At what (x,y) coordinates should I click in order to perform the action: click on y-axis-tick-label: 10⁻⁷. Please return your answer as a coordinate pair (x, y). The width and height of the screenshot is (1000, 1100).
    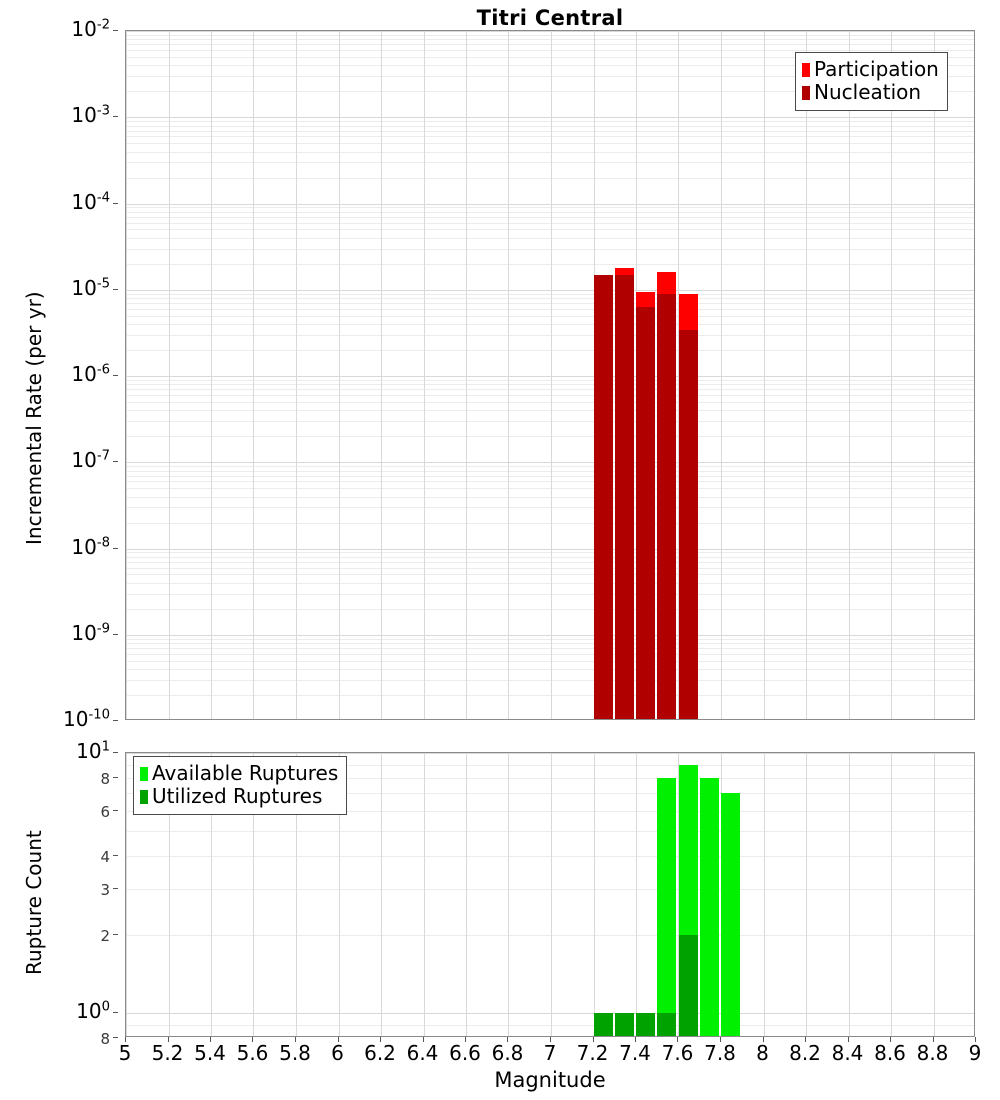
    Looking at the image, I should click on (90, 460).